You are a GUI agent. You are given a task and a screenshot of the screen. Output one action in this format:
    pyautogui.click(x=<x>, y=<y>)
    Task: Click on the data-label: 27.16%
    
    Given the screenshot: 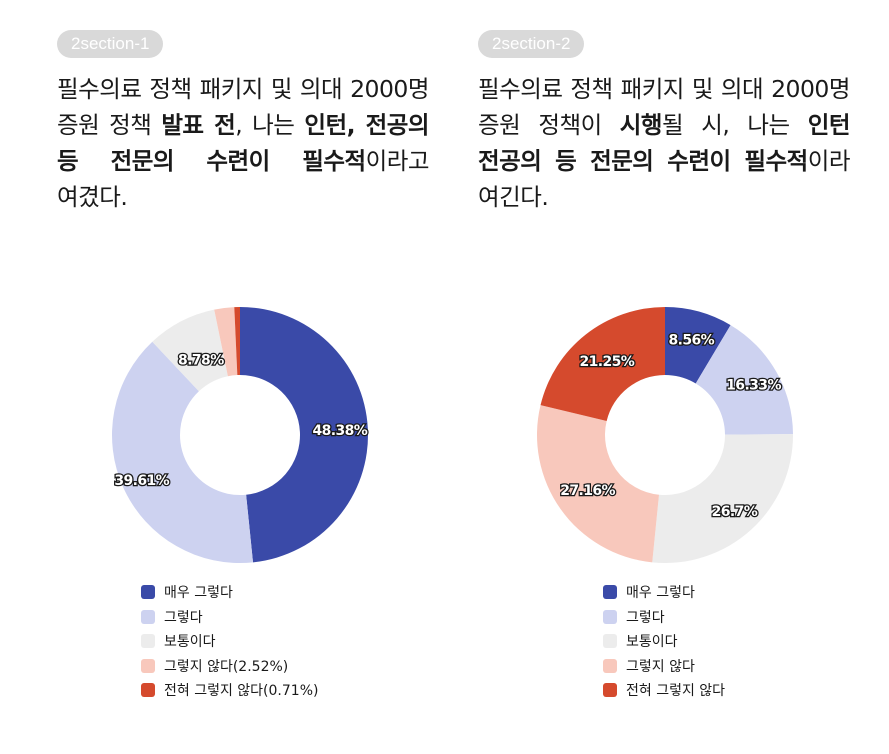 What is the action you would take?
    pyautogui.click(x=587, y=491)
    